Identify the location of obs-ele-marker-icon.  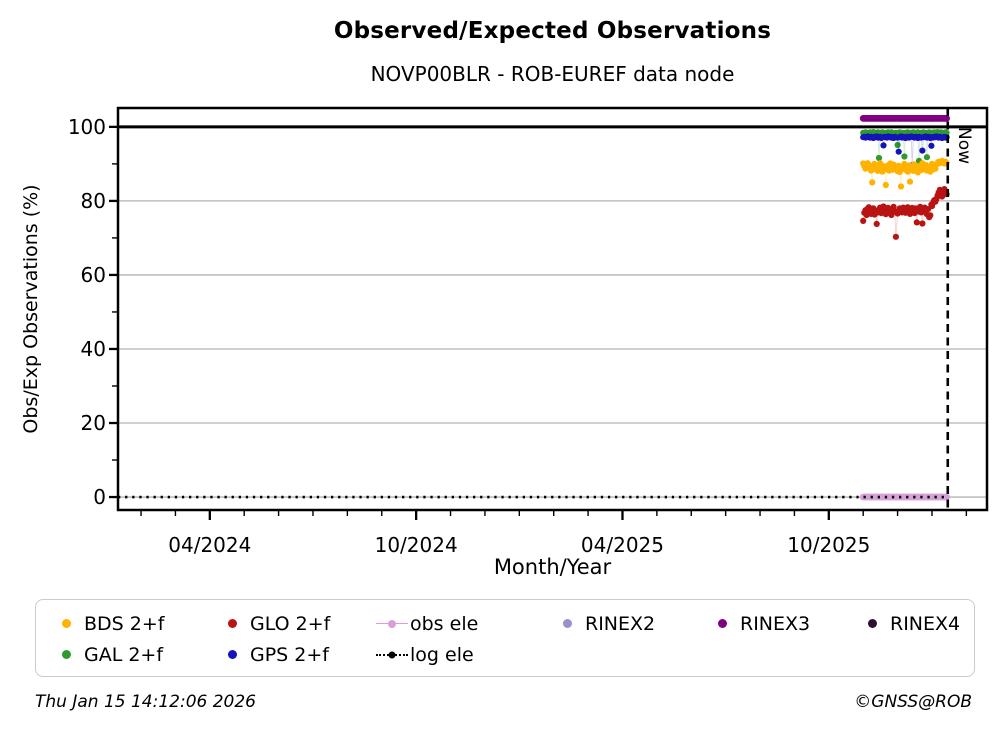
(392, 624).